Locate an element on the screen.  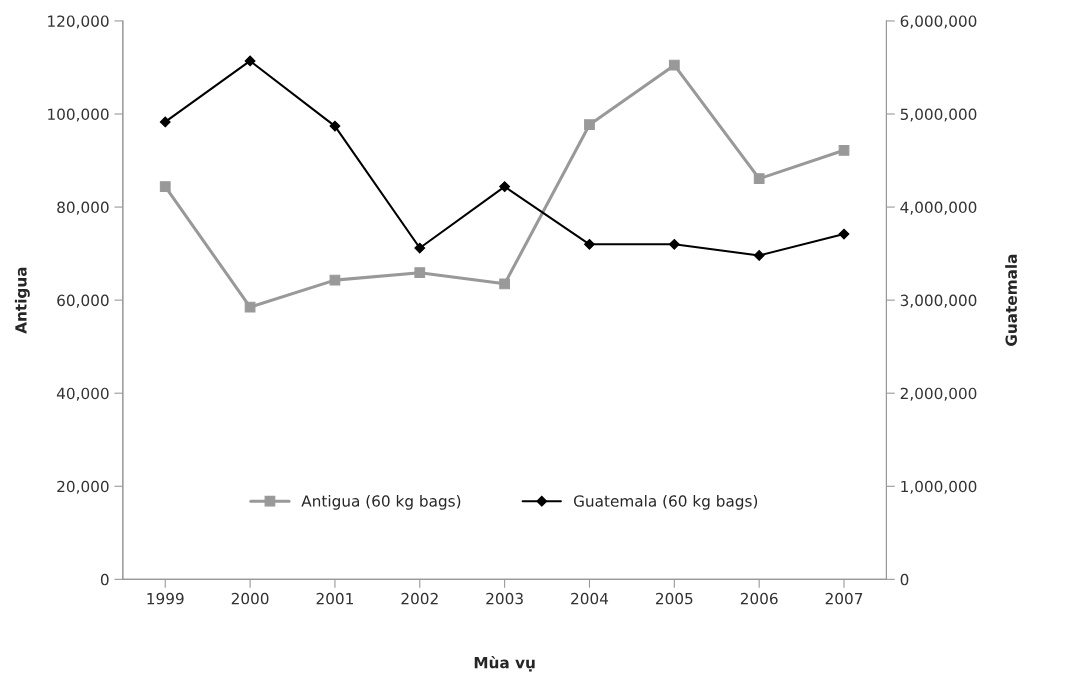
y-tick-label: 0 is located at coordinates (104, 579).